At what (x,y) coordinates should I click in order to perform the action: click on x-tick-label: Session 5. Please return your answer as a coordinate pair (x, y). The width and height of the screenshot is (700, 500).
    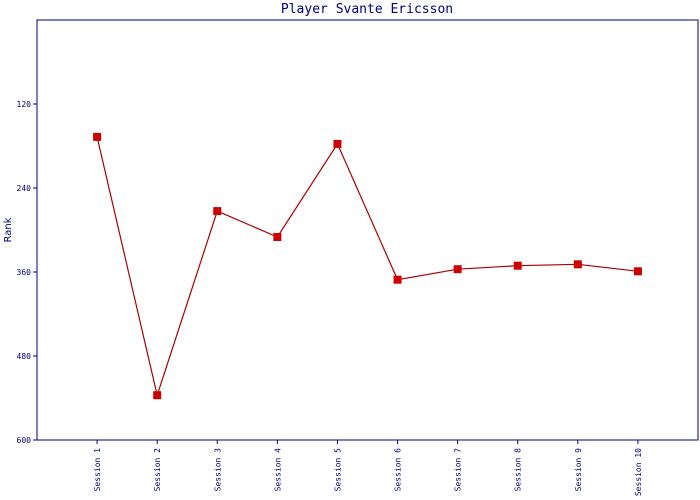
    Looking at the image, I should click on (337, 470).